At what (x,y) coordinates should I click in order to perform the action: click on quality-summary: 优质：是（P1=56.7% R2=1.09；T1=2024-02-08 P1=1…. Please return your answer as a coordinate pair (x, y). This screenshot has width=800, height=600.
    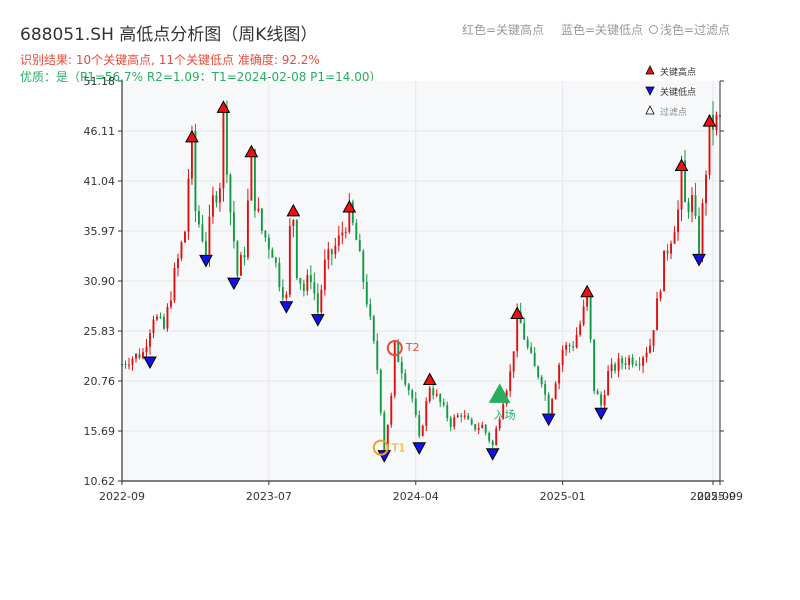
    Looking at the image, I should click on (201, 77).